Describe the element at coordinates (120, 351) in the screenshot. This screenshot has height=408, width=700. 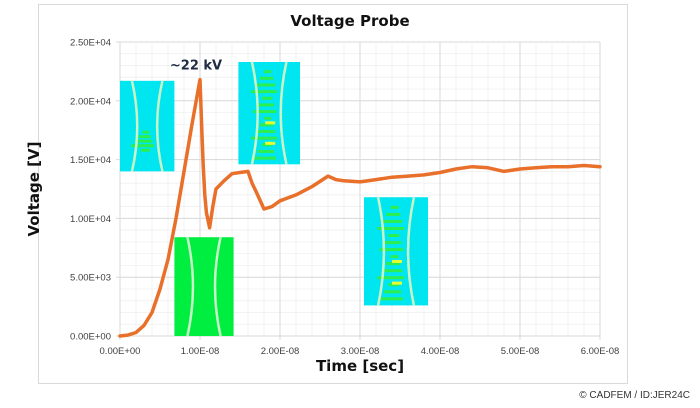
I see `x-tick-label: 0.00E+00` at that location.